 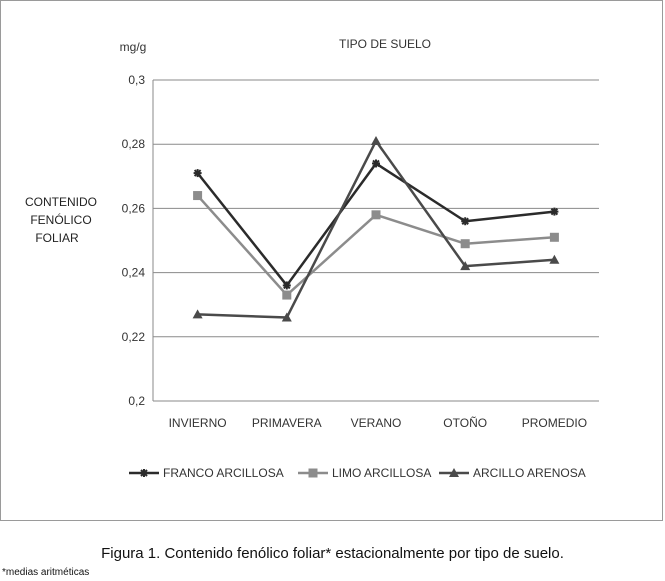 I want to click on legend-entry: LIMO ARCILLOSA, so click(x=364, y=473).